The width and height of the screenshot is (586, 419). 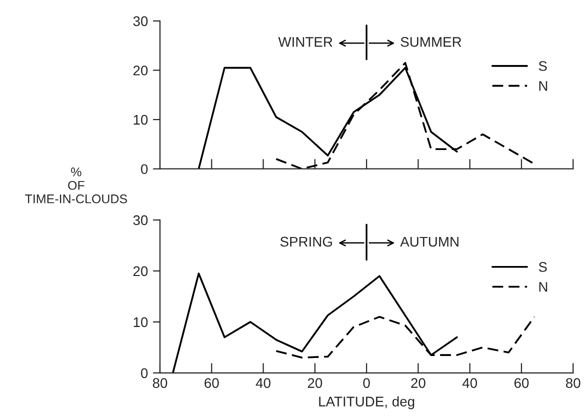 What do you see at coordinates (431, 42) in the screenshot?
I see `annotation: SUMMER` at bounding box center [431, 42].